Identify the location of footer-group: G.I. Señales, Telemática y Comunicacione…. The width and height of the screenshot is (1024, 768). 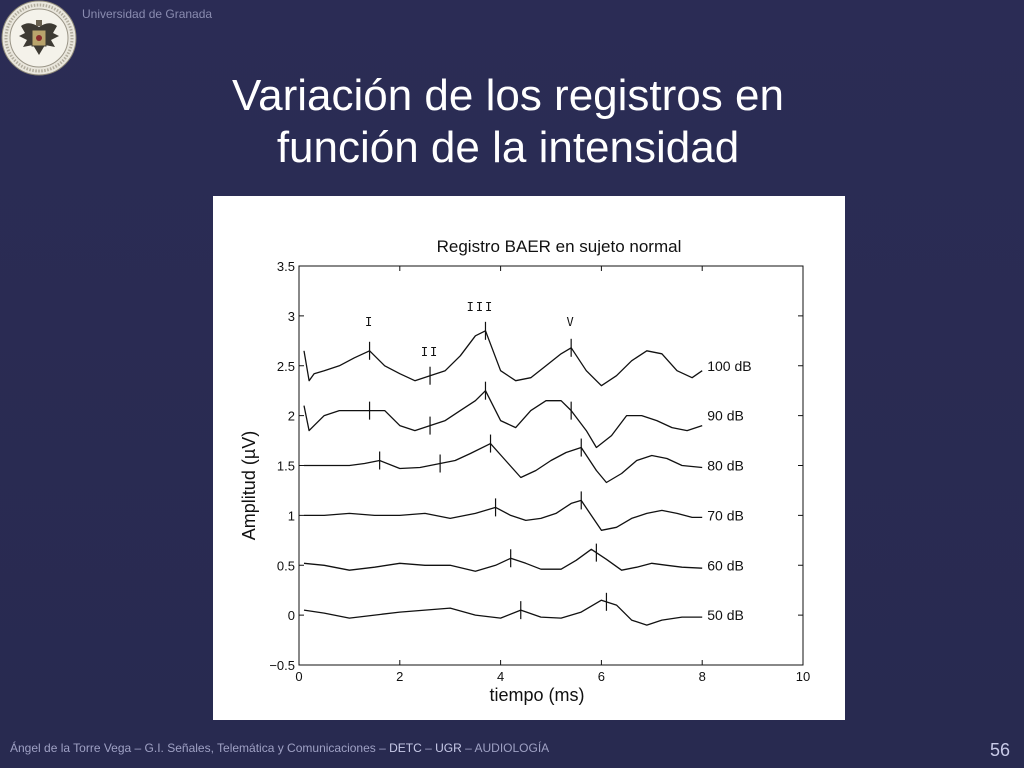
(260, 748).